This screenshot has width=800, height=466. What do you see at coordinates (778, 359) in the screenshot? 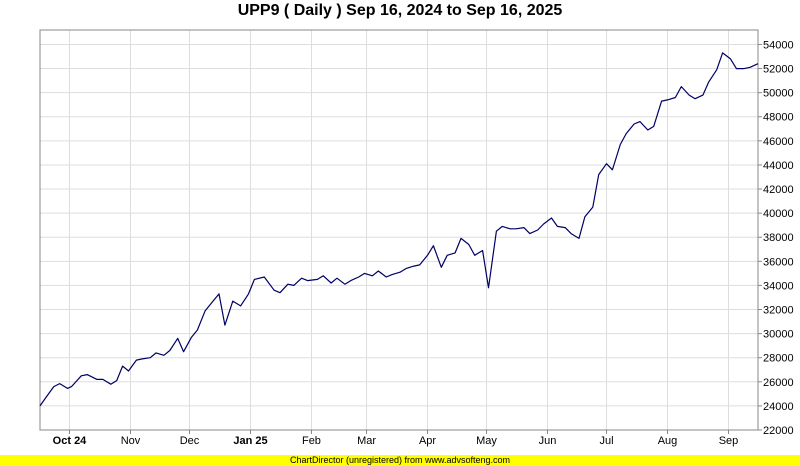
I see `y-tick-label: 28000` at bounding box center [778, 359].